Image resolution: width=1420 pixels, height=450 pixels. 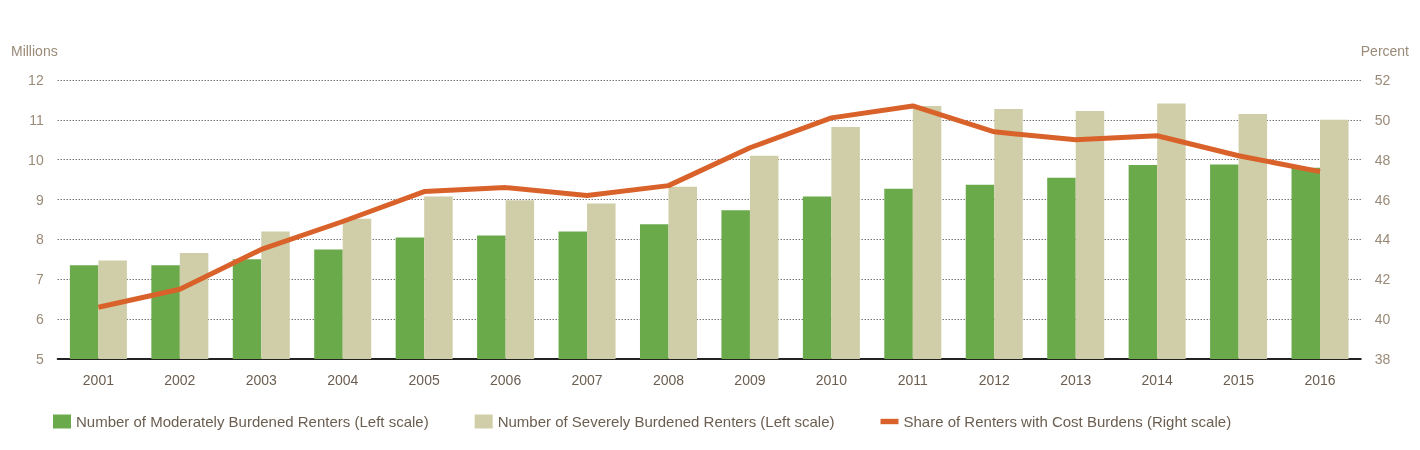 I want to click on x-tick-label: 2001, so click(x=98, y=380).